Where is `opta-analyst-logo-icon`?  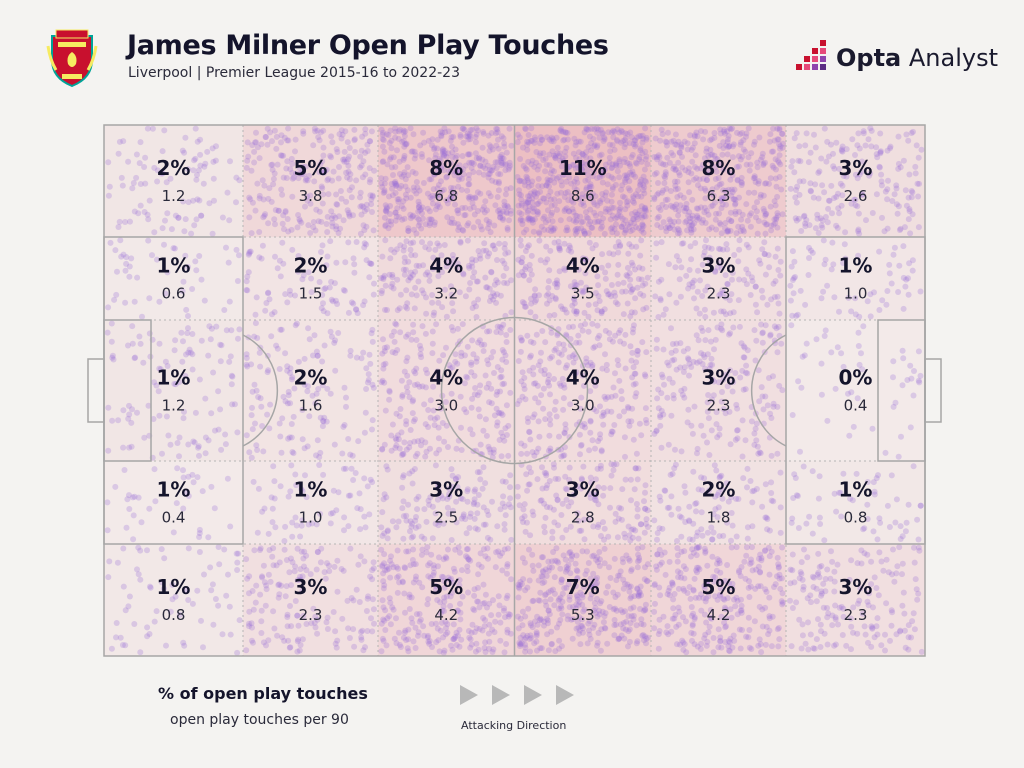
opta-analyst-logo-icon is located at coordinates (811, 55).